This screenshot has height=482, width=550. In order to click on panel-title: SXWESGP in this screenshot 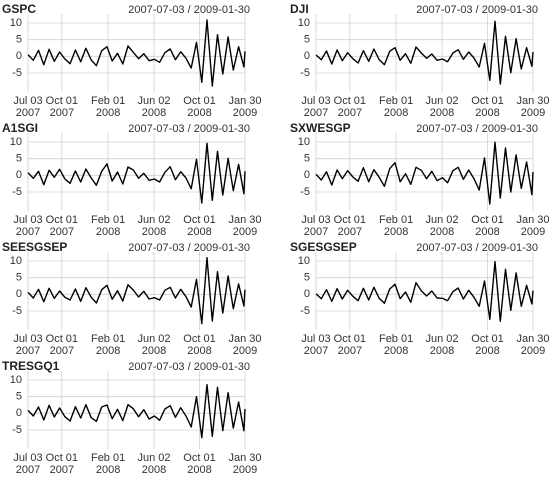, I will do `click(320, 128)`.